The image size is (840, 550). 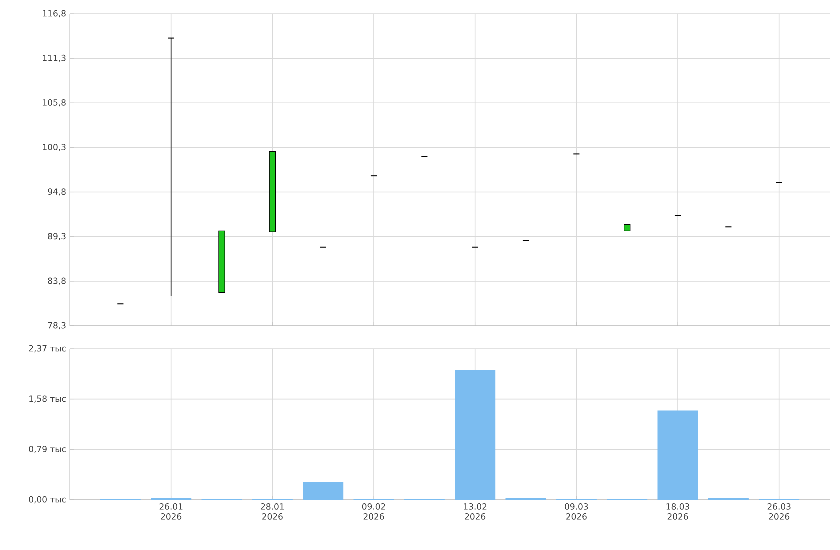 What do you see at coordinates (57, 192) in the screenshot?
I see `y-tick-label: 94,8` at bounding box center [57, 192].